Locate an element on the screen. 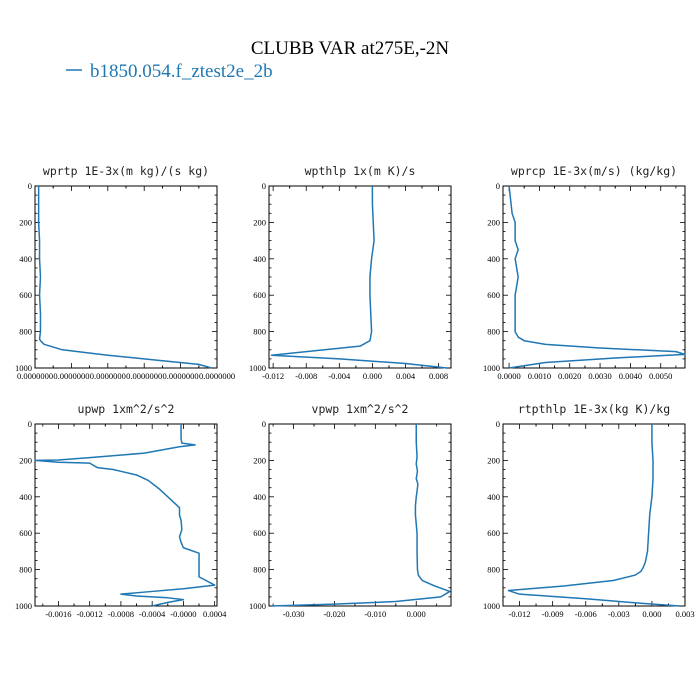 The width and height of the screenshot is (700, 700). panel-title: wprcp 1E-3x(m/s) (kg/kg) is located at coordinates (594, 171).